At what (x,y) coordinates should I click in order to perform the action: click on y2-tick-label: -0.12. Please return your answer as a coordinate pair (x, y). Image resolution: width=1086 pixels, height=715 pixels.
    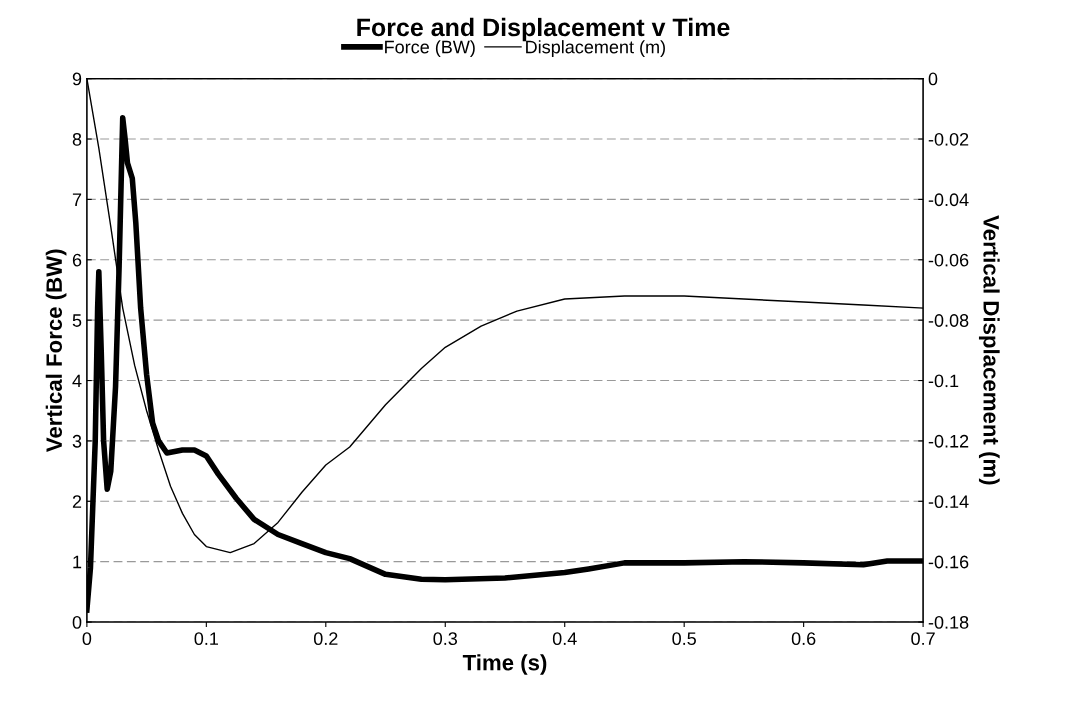
    Looking at the image, I should click on (948, 441).